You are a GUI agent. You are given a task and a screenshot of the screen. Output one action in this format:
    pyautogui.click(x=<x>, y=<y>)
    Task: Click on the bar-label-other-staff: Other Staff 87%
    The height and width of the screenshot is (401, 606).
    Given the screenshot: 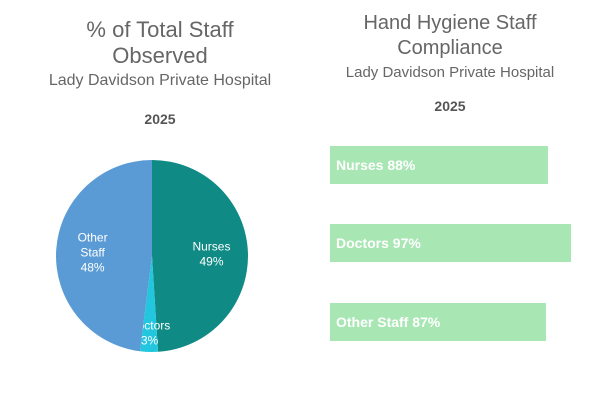 What is the action you would take?
    pyautogui.click(x=388, y=322)
    